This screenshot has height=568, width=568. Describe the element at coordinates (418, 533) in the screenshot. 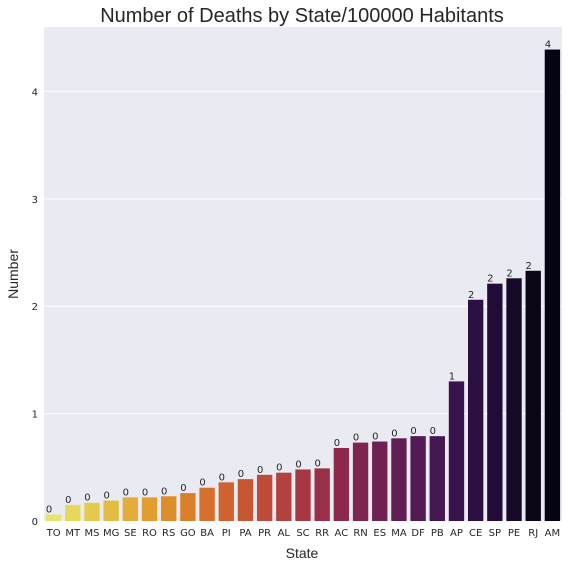

I see `x-tick-label: DF` at that location.